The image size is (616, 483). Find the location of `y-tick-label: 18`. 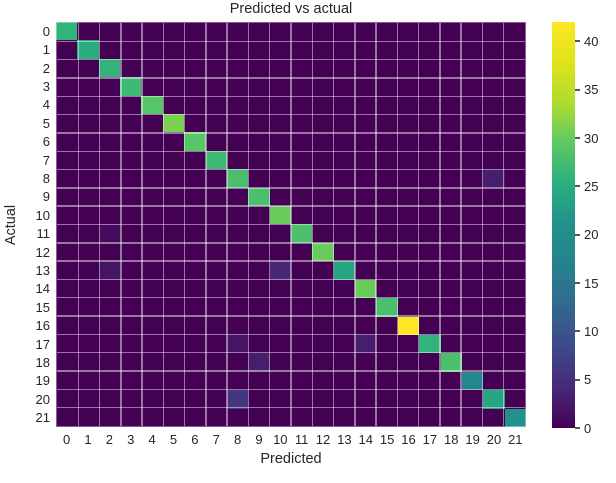

y-tick-label: 18 is located at coordinates (42, 363).